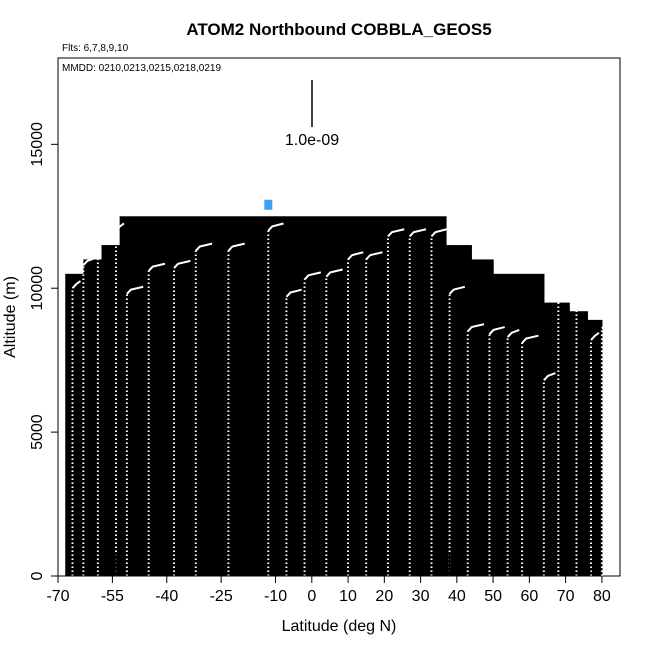  I want to click on x-tick-label: 20, so click(384, 596).